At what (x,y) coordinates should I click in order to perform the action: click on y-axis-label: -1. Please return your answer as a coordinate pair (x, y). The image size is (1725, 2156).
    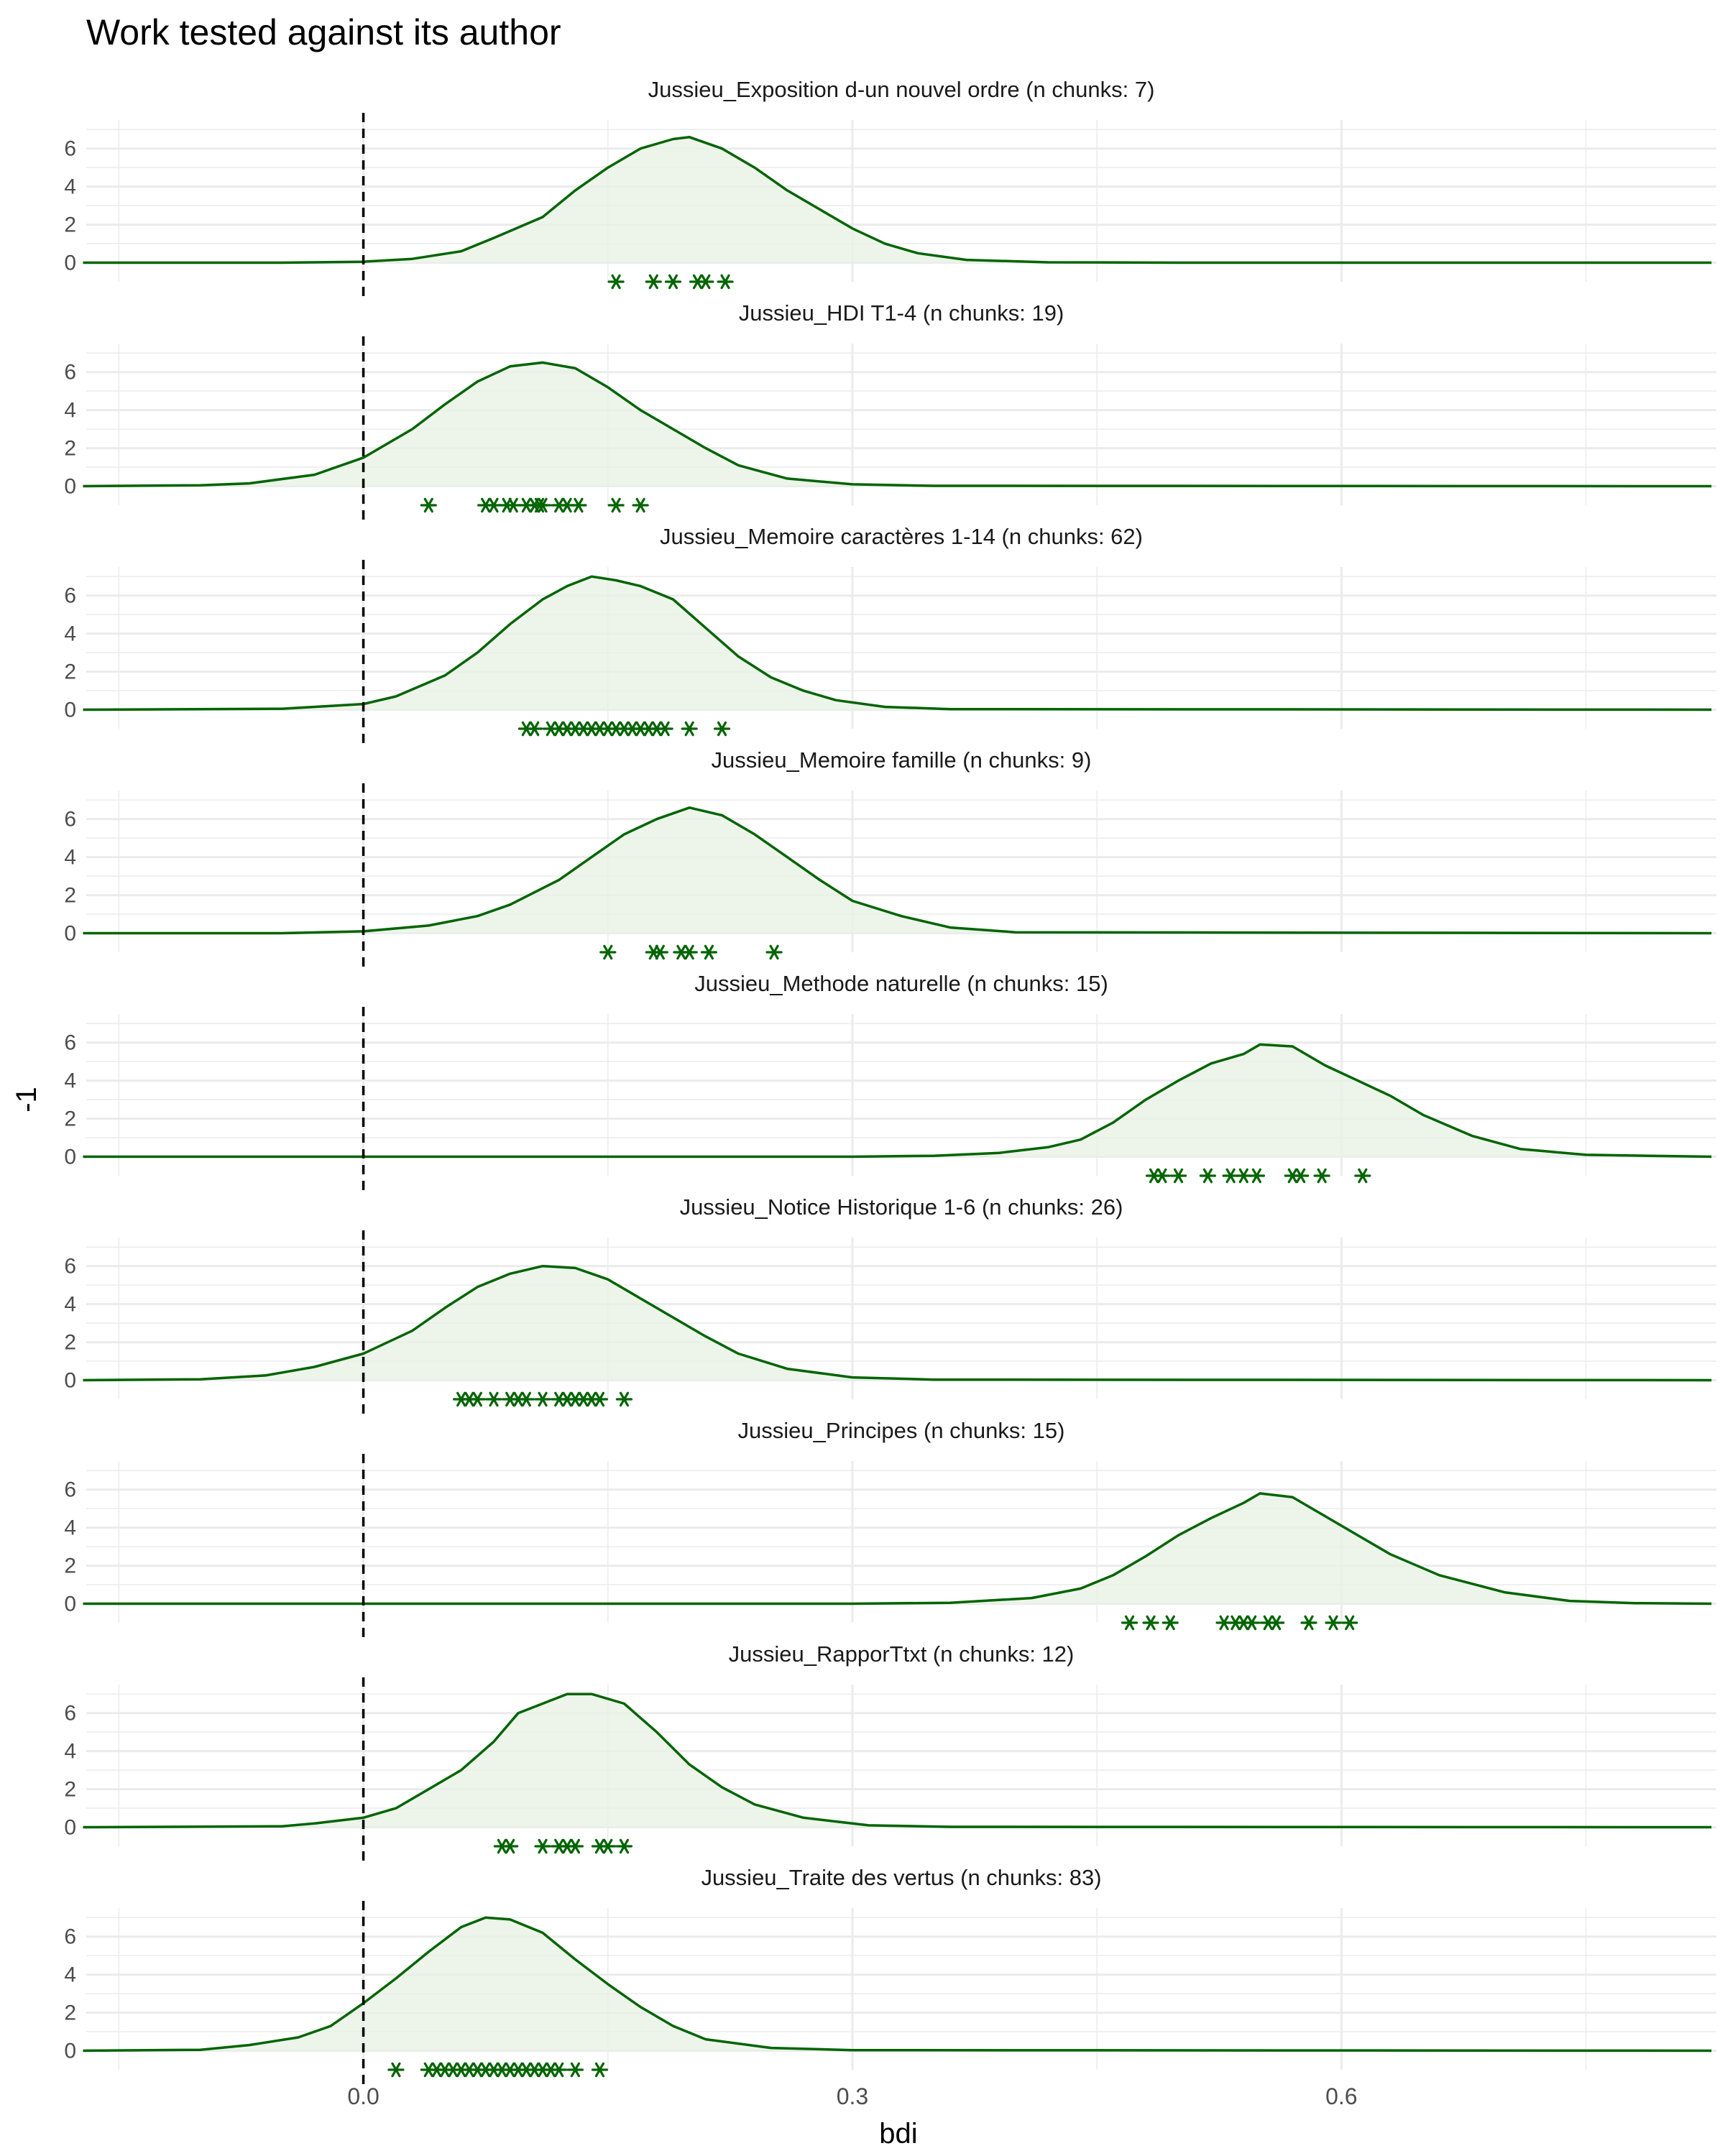
    Looking at the image, I should click on (26, 1099).